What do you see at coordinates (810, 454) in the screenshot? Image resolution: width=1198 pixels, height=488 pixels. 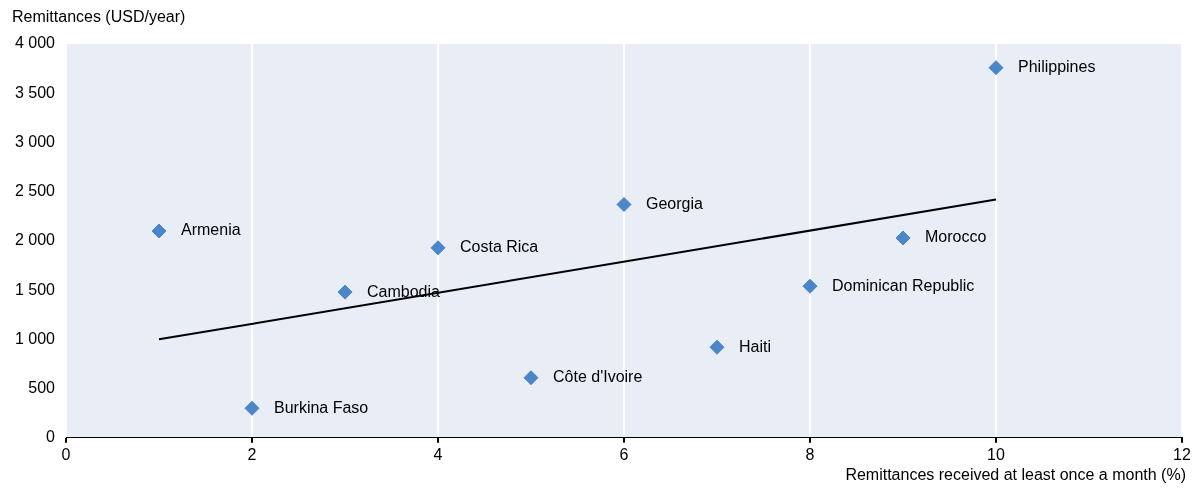 I see `x-tick-label: 8` at bounding box center [810, 454].